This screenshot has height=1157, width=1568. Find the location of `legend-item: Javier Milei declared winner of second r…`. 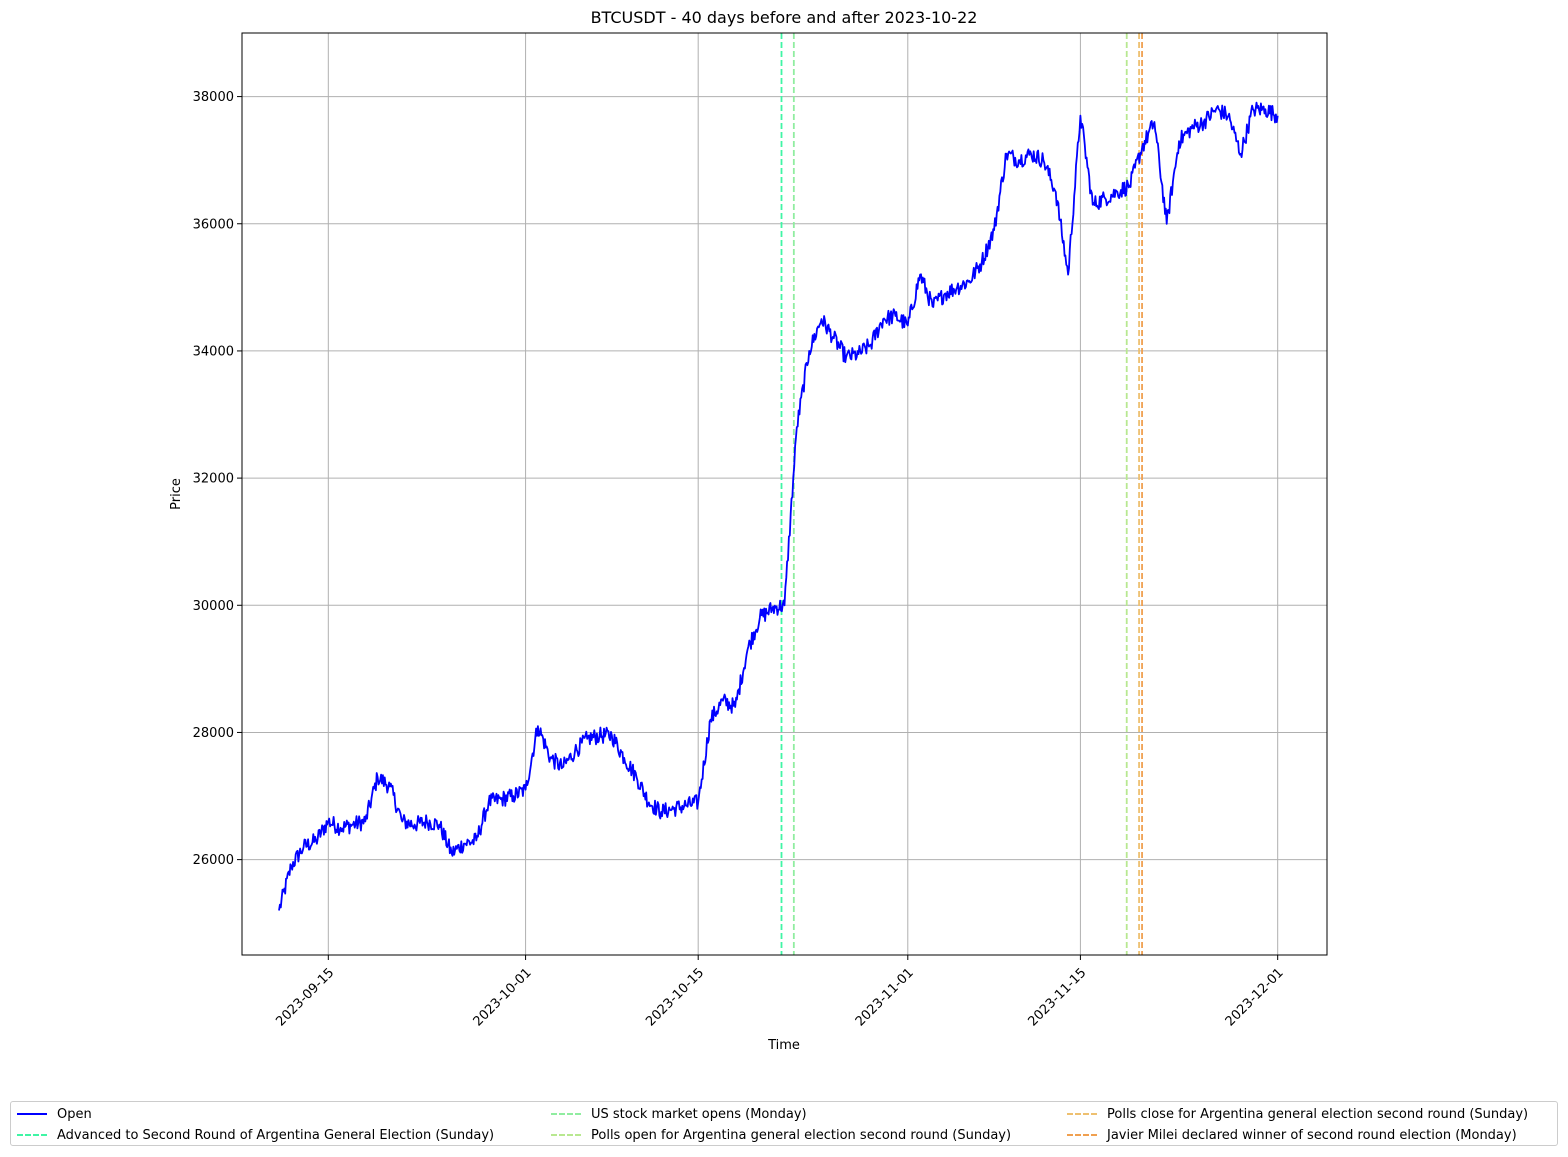

legend-item: Javier Milei declared winner of second r… is located at coordinates (1292, 1135).